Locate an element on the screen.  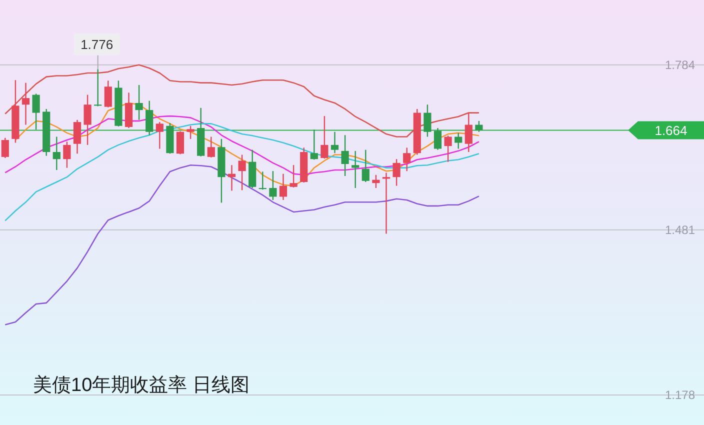
annotation: 1.776 is located at coordinates (97, 44).